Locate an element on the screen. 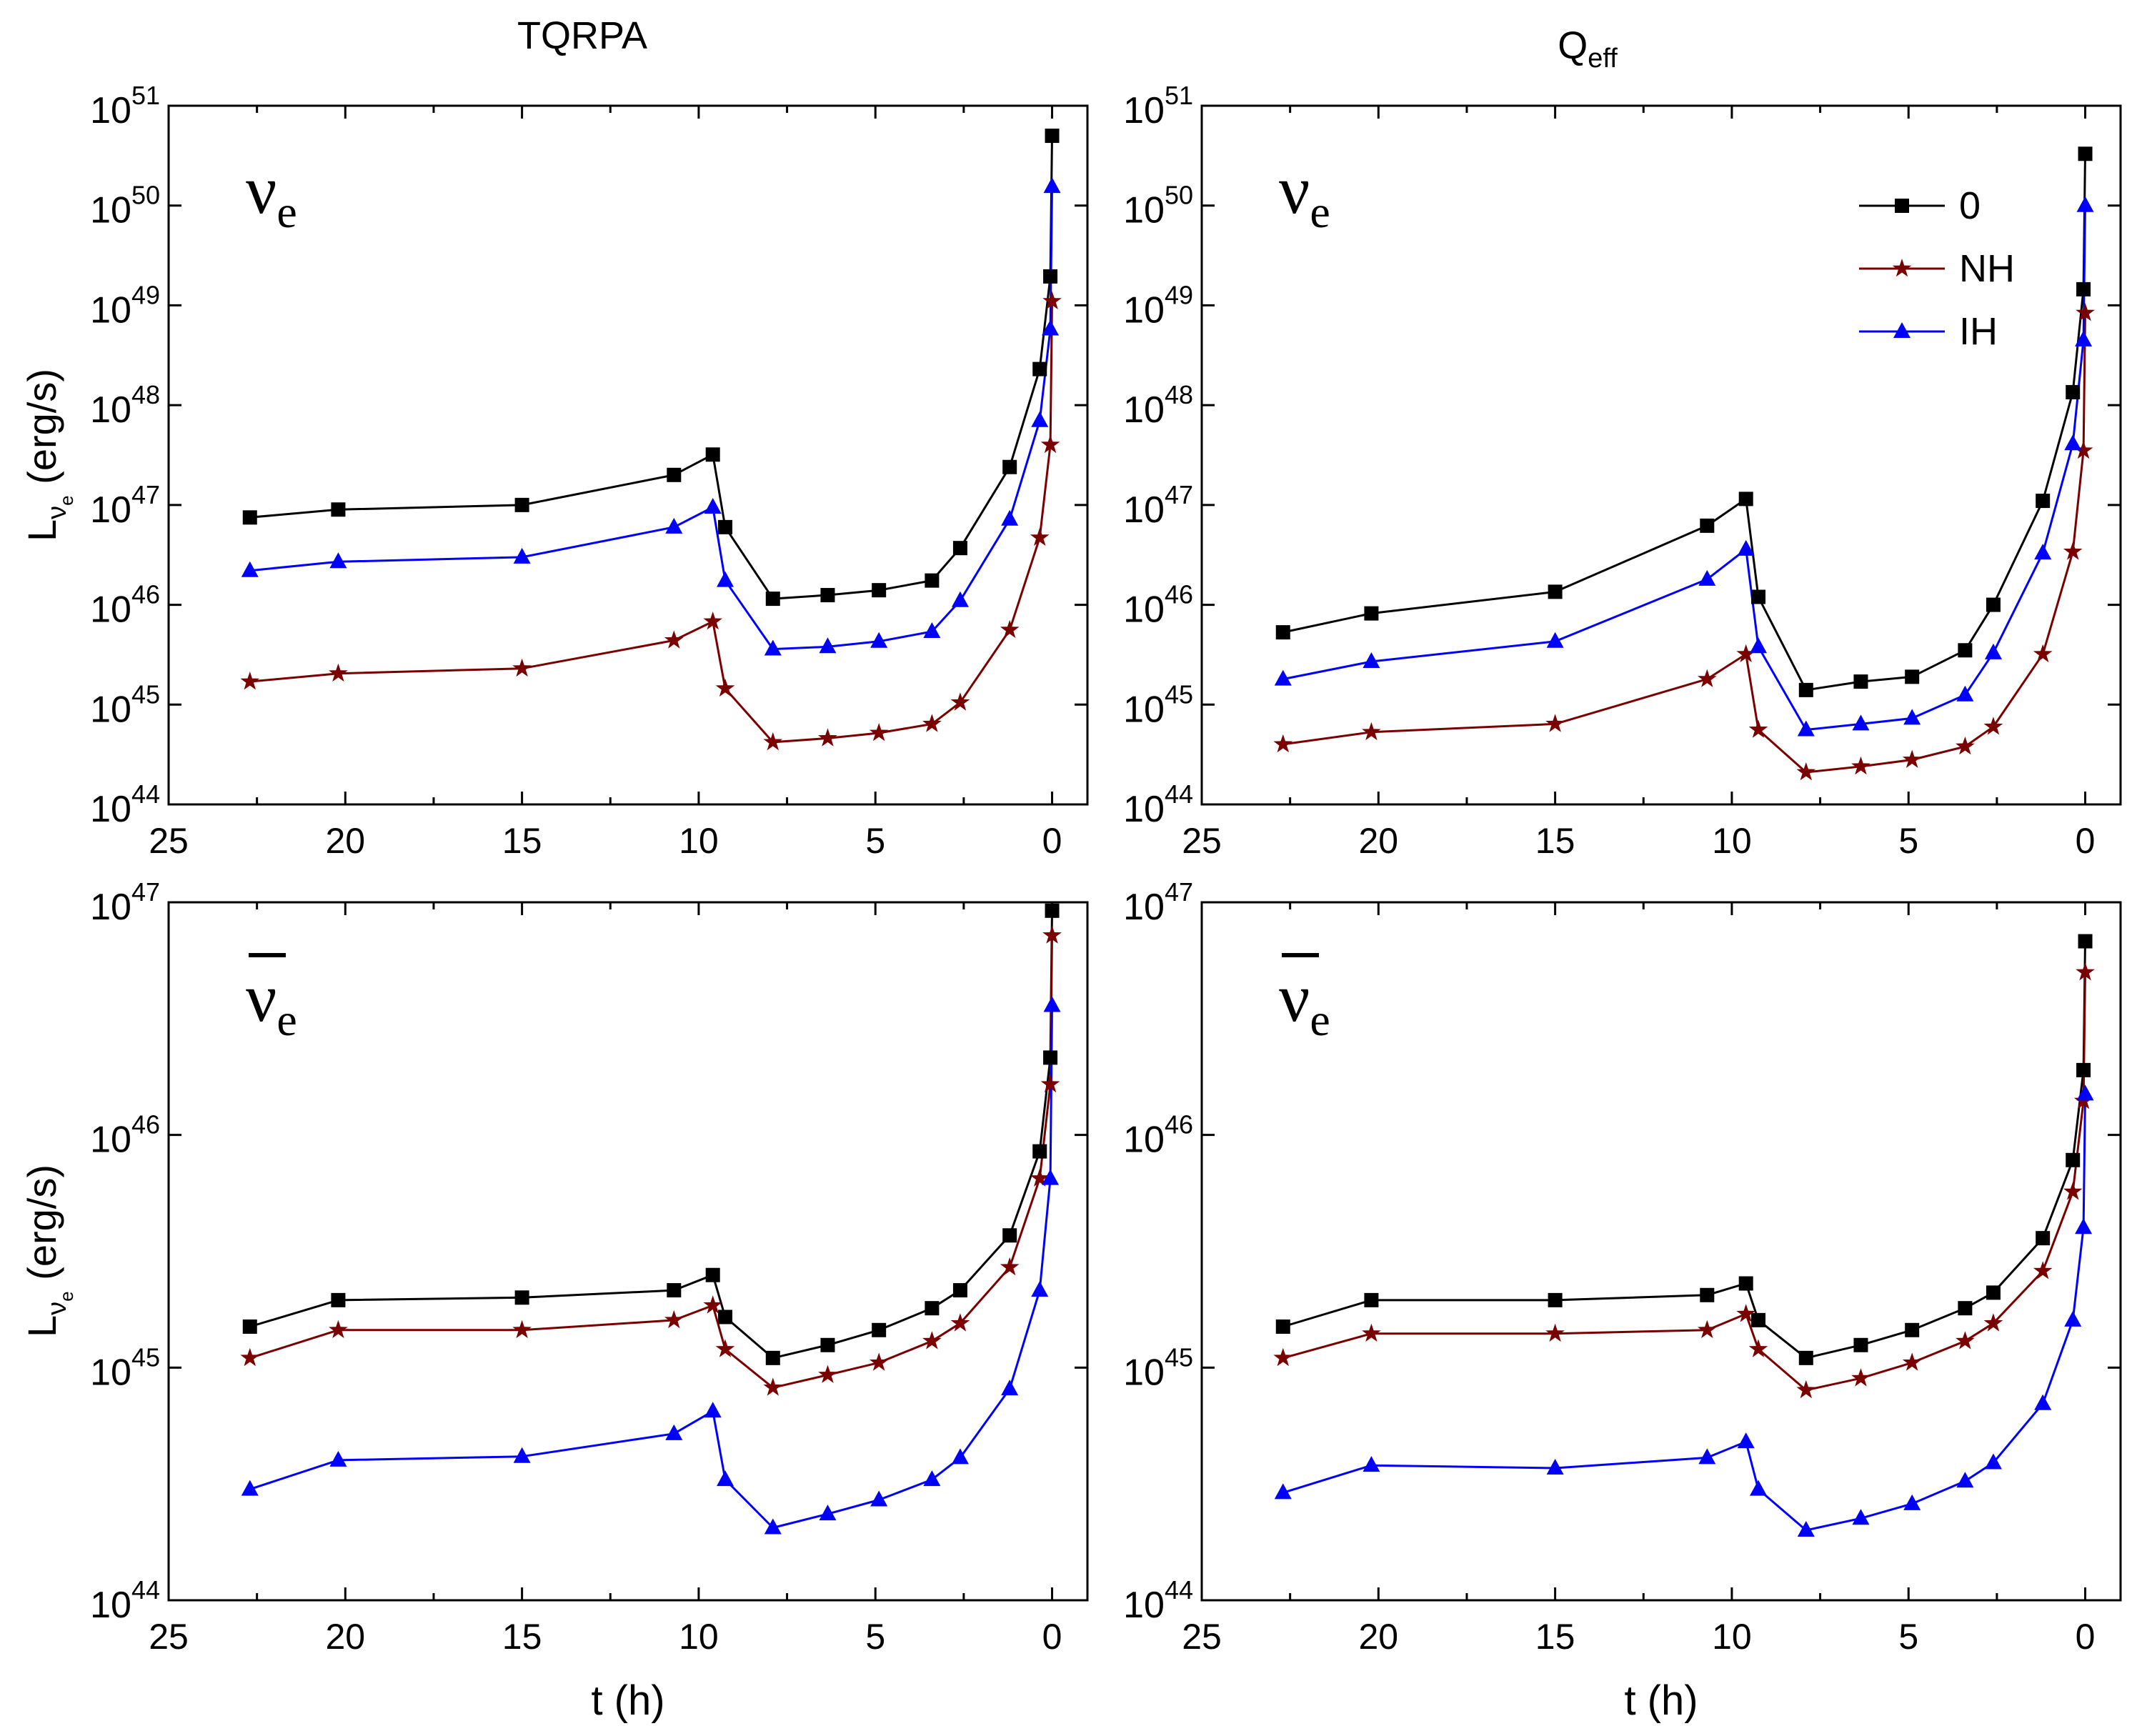 The height and width of the screenshot is (1736, 2142). y-tick-exponent: 46 is located at coordinates (1179, 594).